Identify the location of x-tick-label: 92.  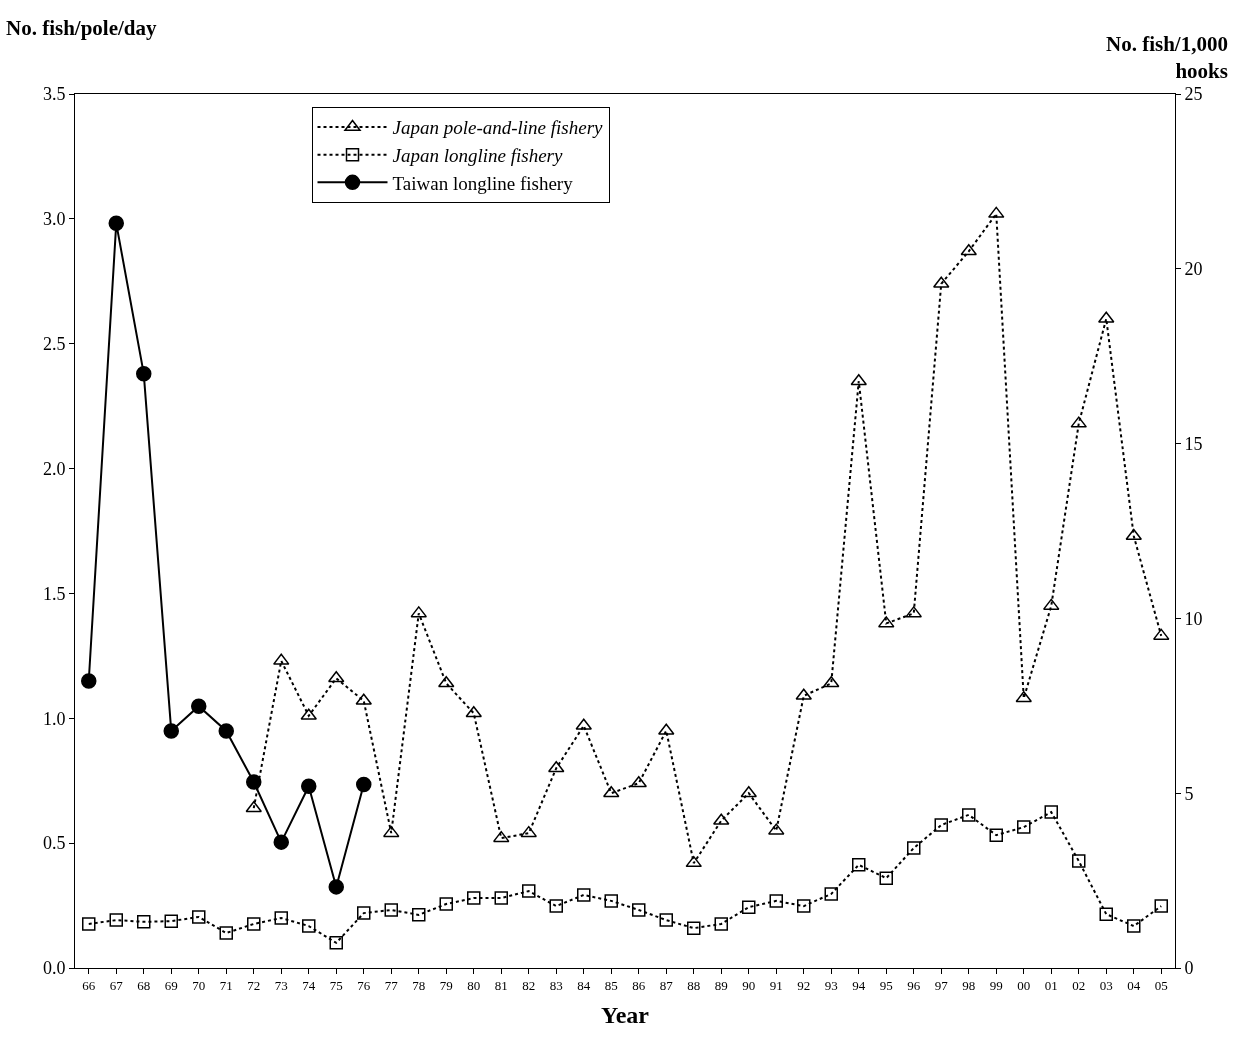
(804, 985).